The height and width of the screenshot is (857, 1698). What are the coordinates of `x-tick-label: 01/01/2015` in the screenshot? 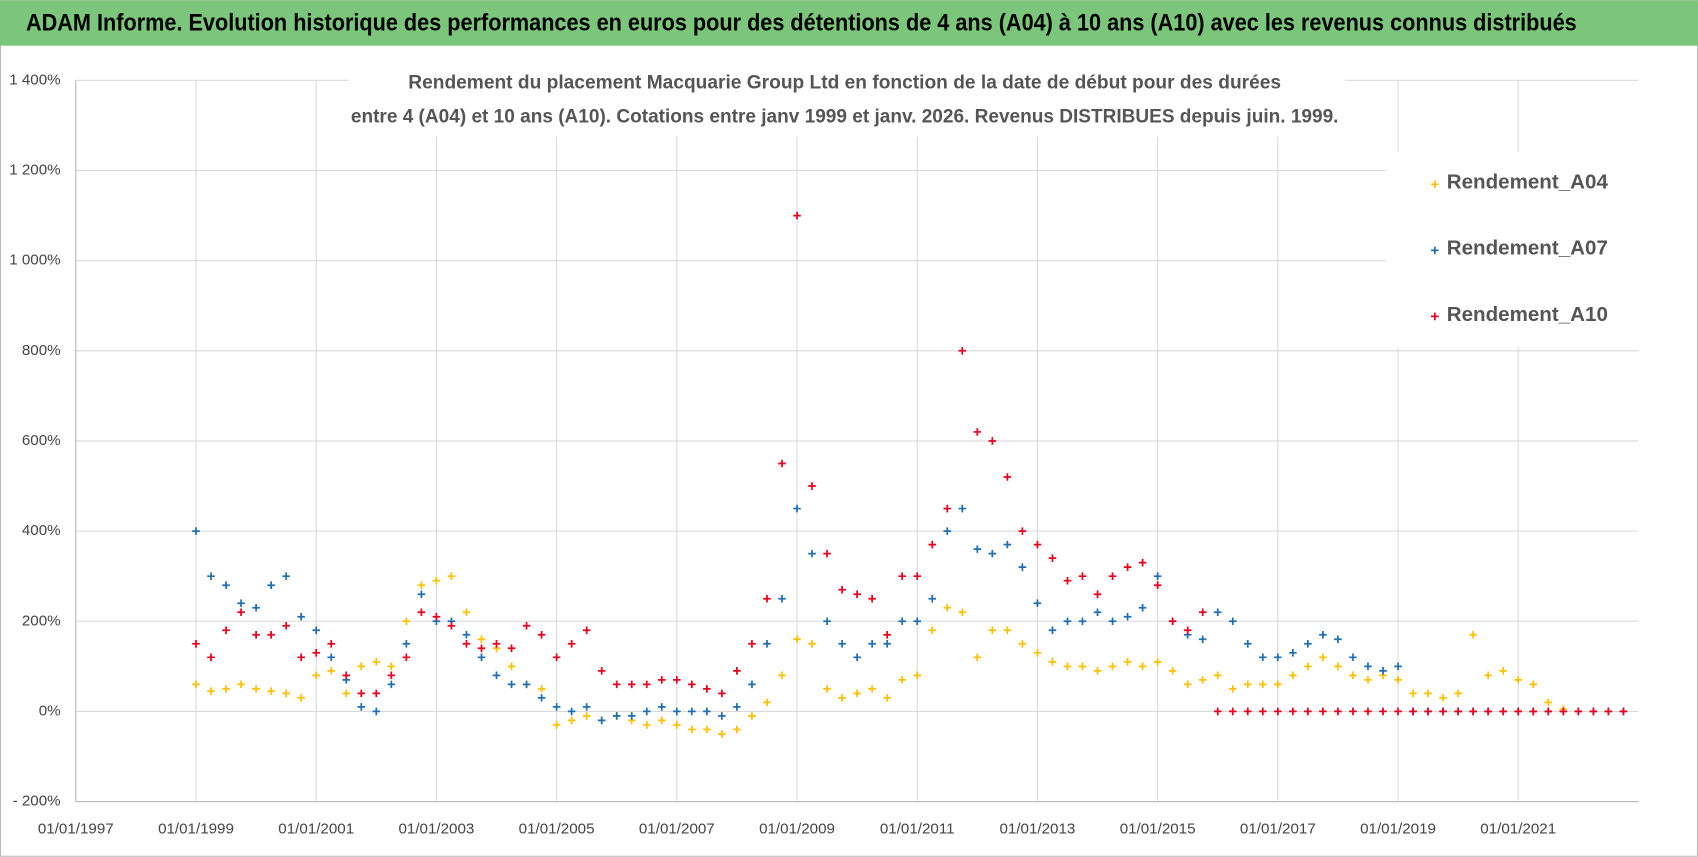 It's located at (1158, 829).